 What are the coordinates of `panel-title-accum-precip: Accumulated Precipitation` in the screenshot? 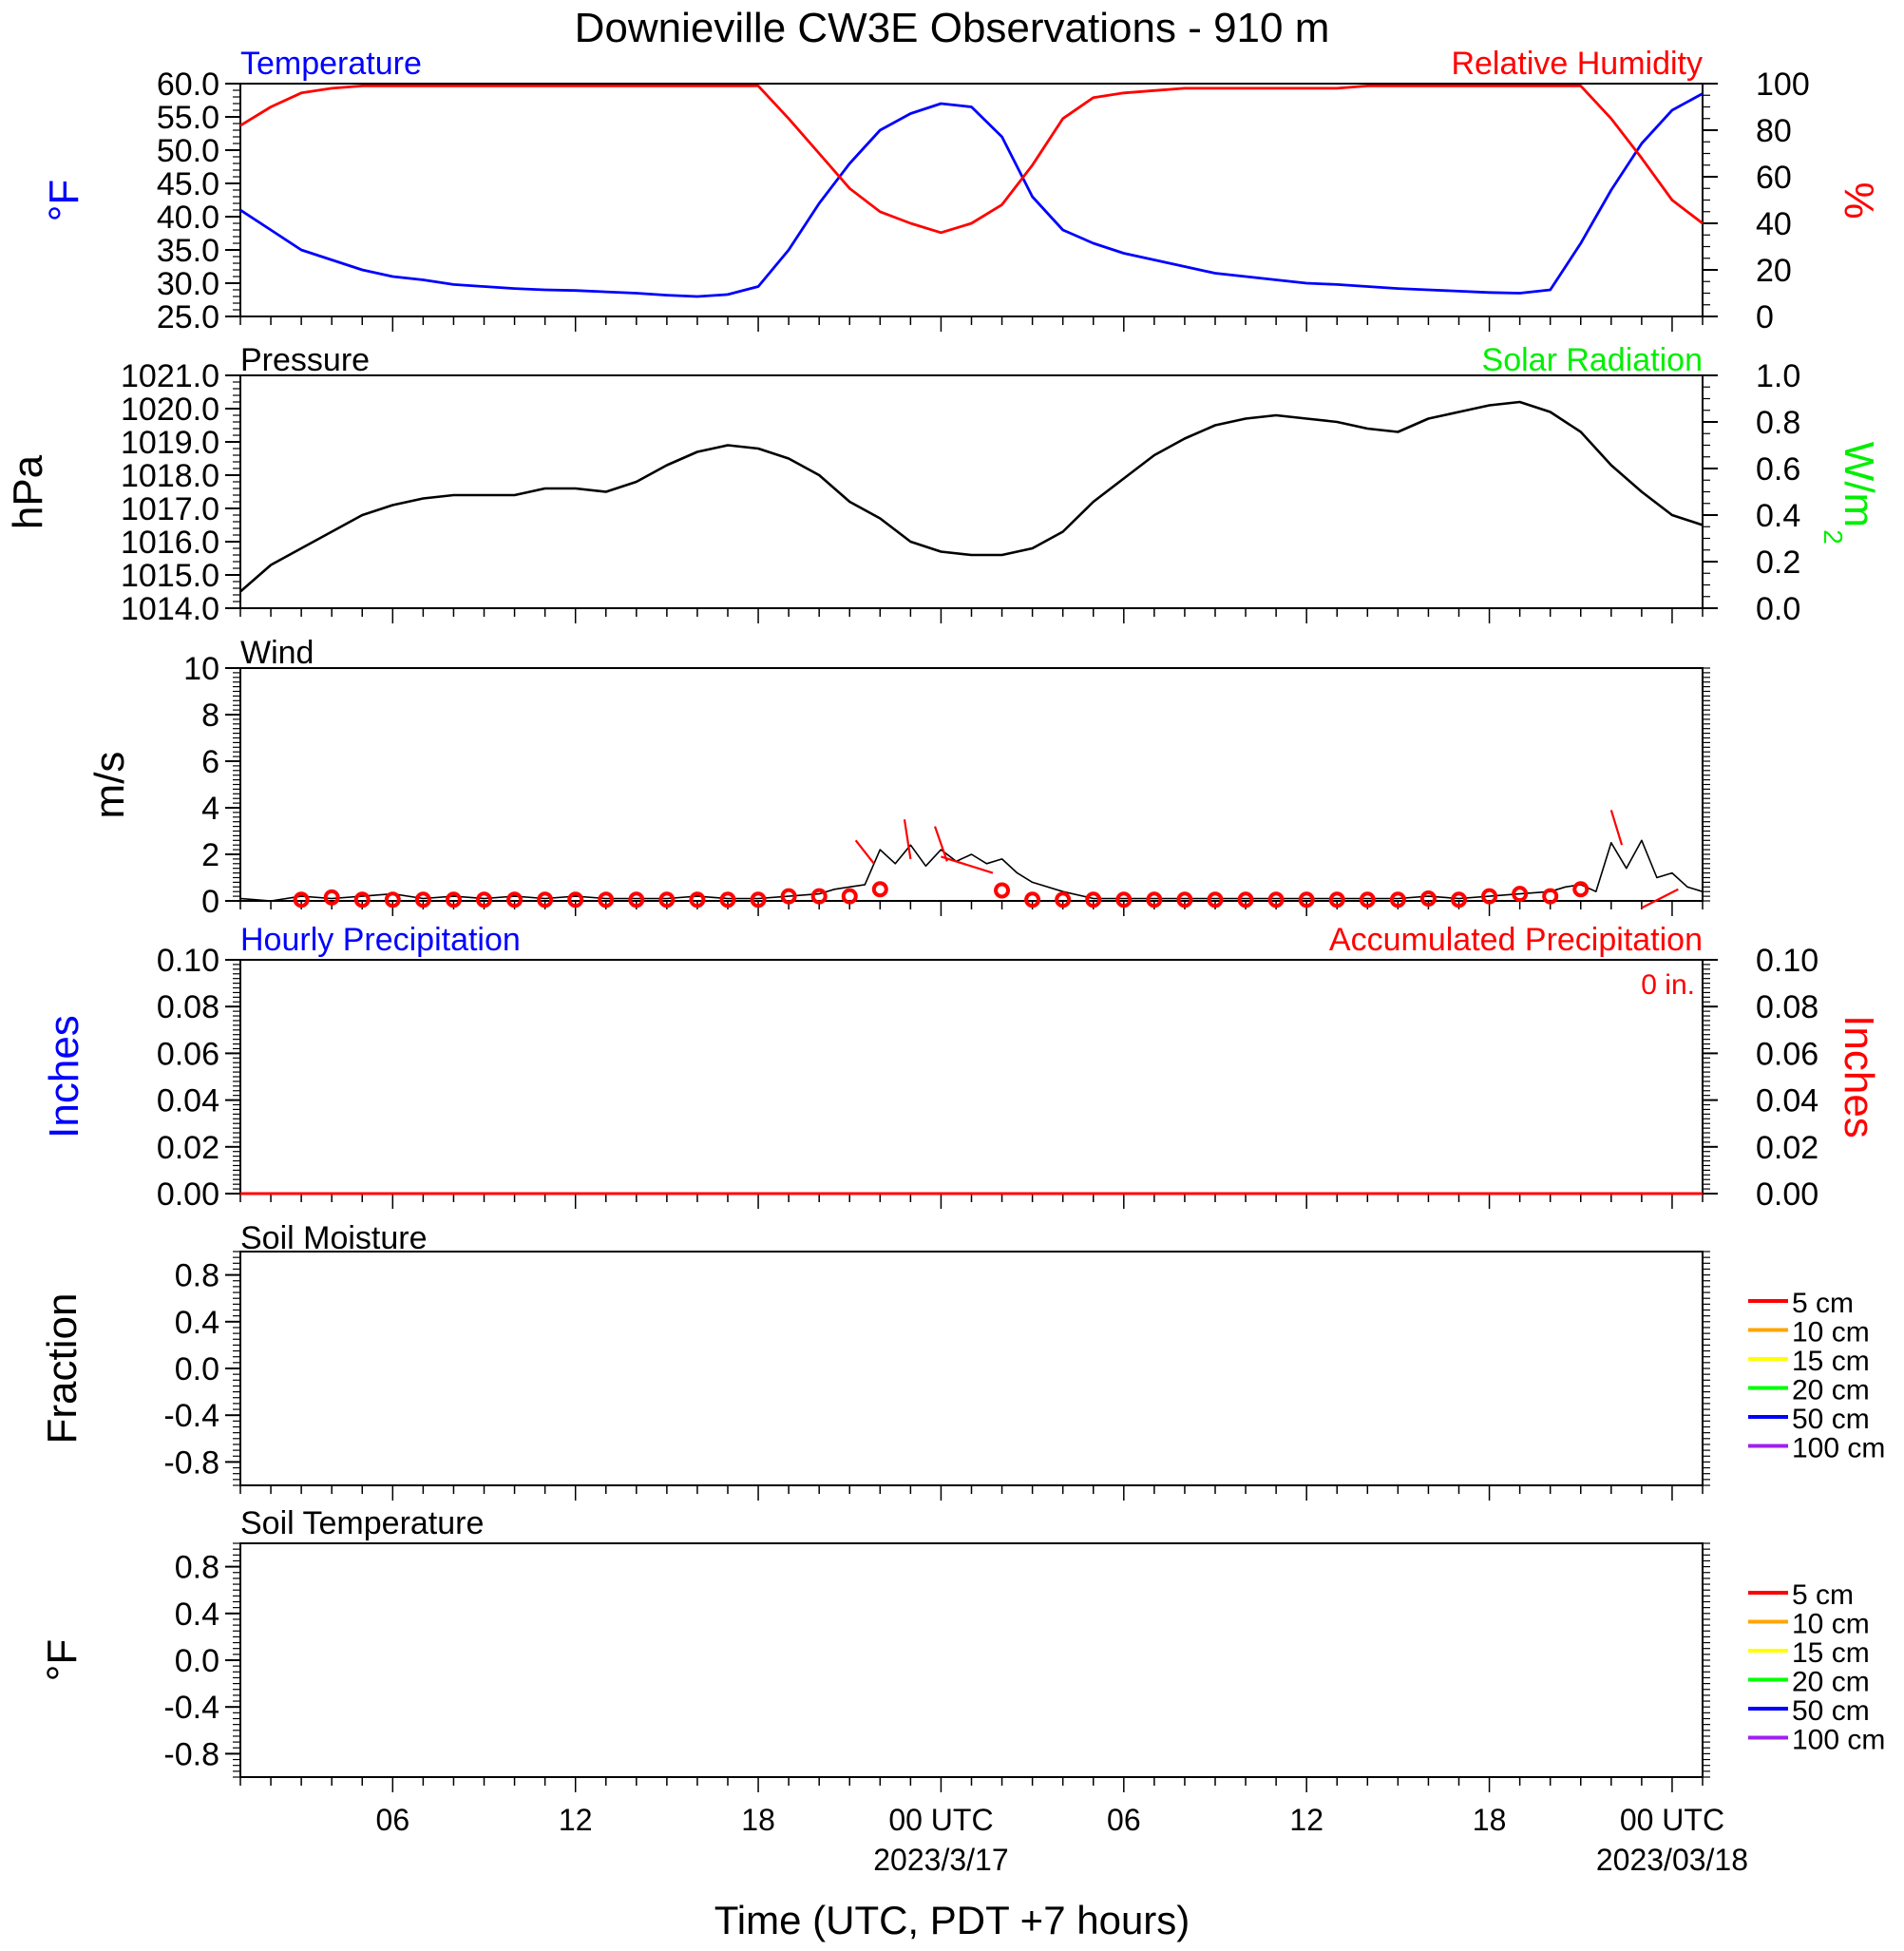 It's located at (1516, 940).